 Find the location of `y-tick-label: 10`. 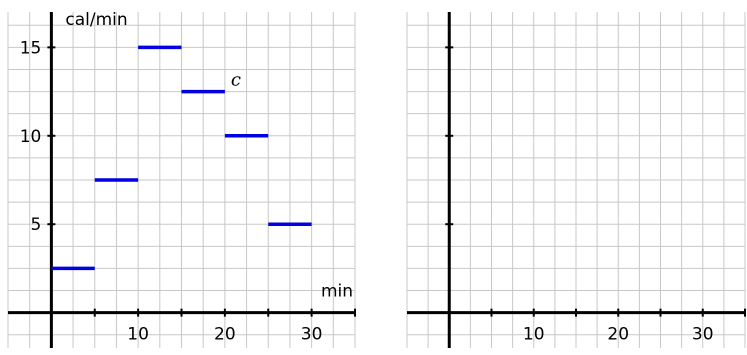

y-tick-label: 10 is located at coordinates (31, 137).